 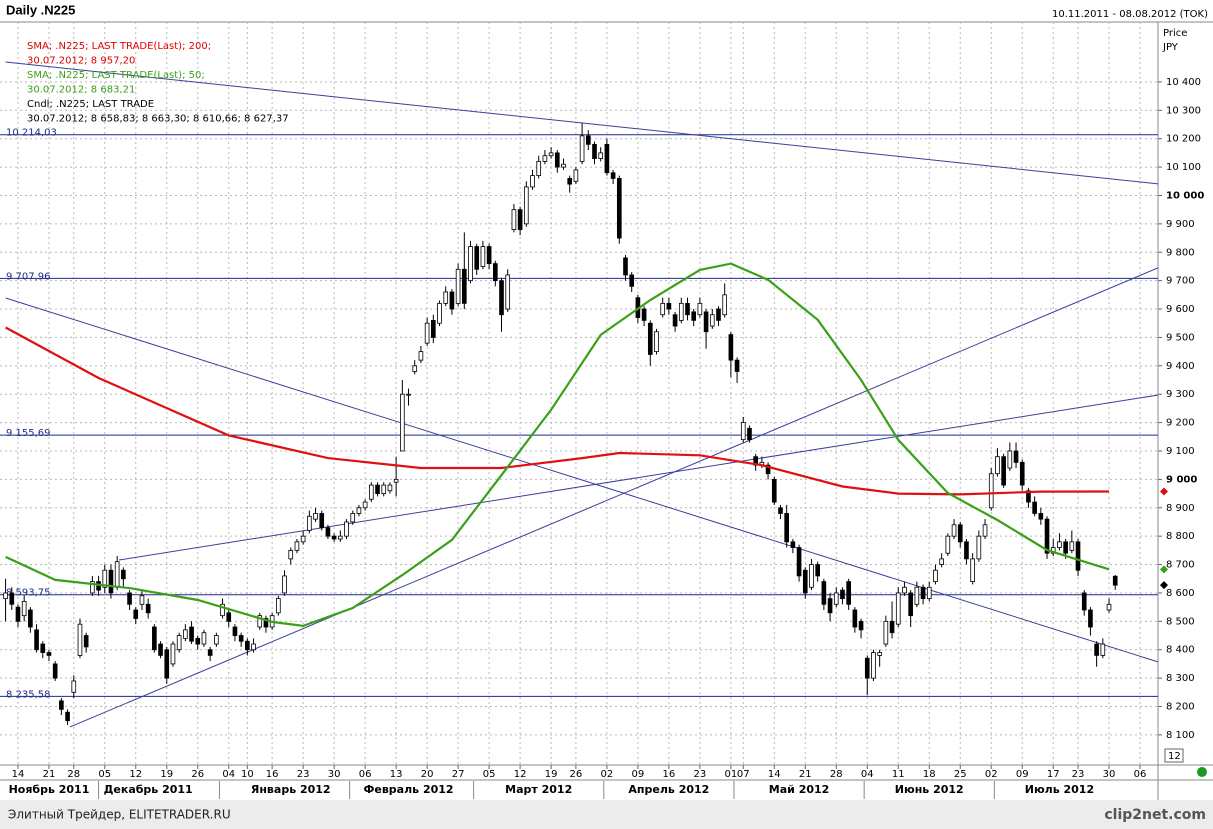 What do you see at coordinates (1183, 139) in the screenshot?
I see `y-tick-label: 10 200` at bounding box center [1183, 139].